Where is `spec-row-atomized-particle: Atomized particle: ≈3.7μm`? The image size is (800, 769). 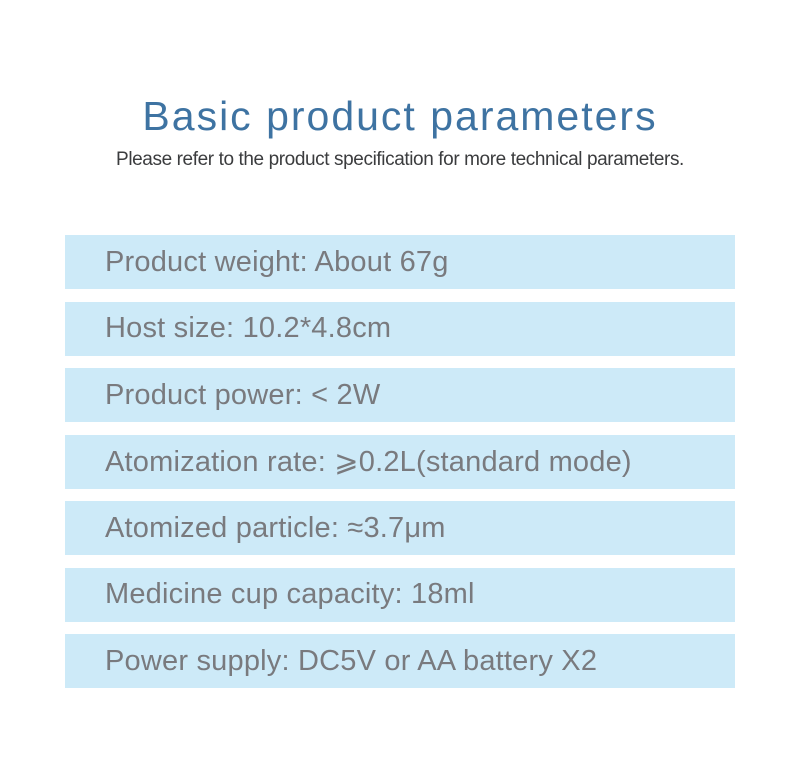 spec-row-atomized-particle: Atomized particle: ≈3.7μm is located at coordinates (400, 528).